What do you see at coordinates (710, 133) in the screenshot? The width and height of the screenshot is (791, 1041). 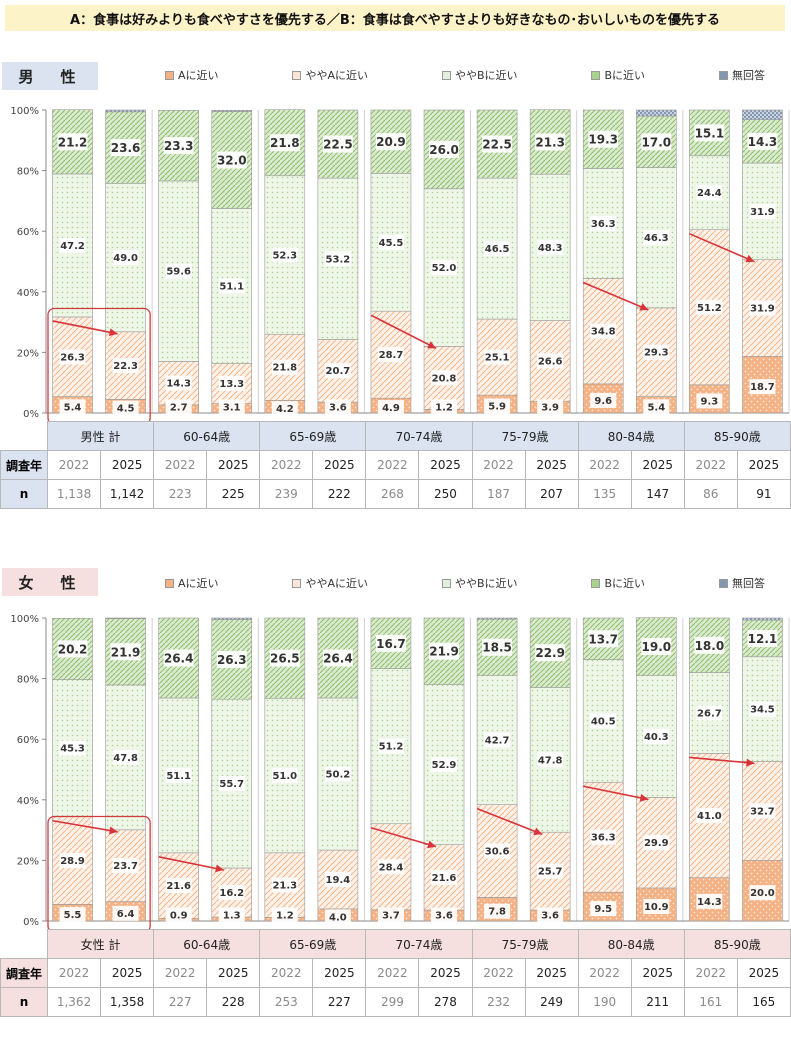 I see `data-label: 15.1` at bounding box center [710, 133].